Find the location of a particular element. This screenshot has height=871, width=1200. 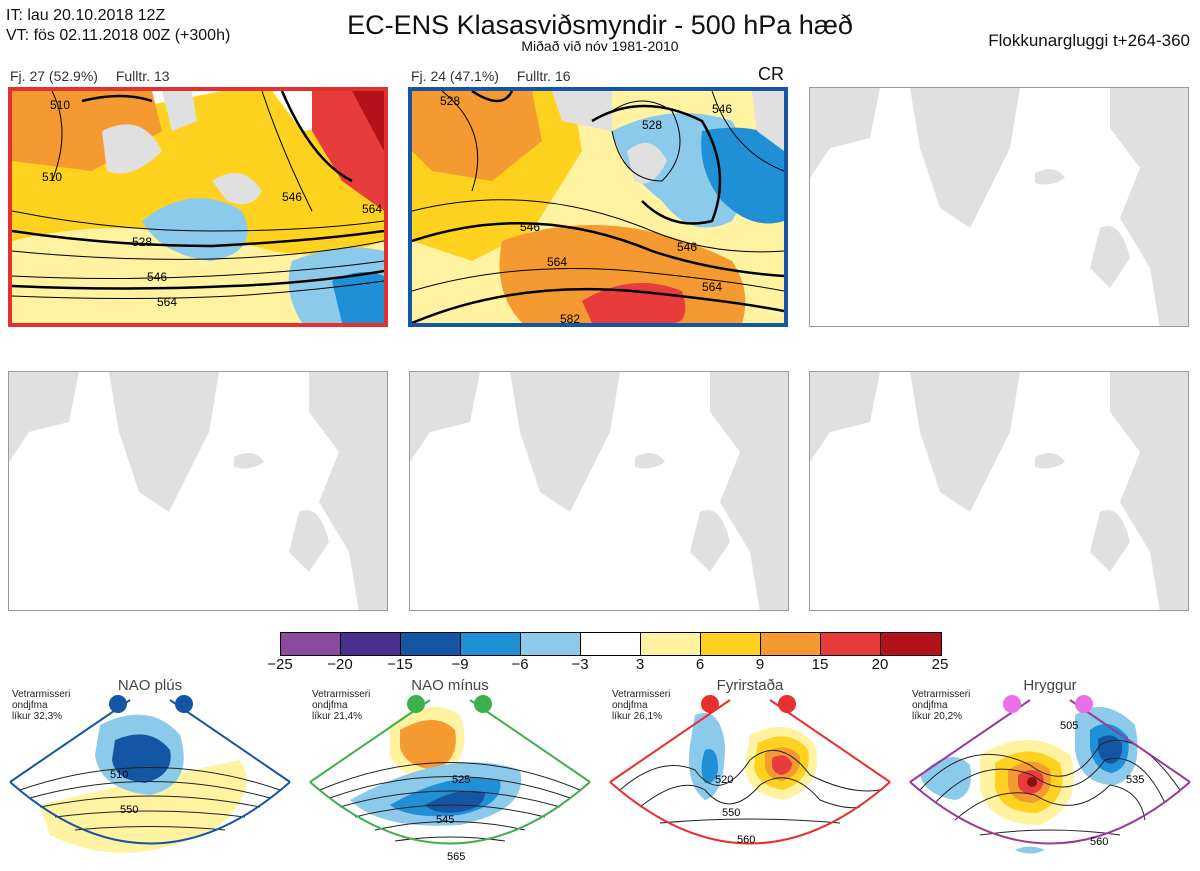

classification-window: Flokkunargluggi t+264-360 is located at coordinates (1089, 40).